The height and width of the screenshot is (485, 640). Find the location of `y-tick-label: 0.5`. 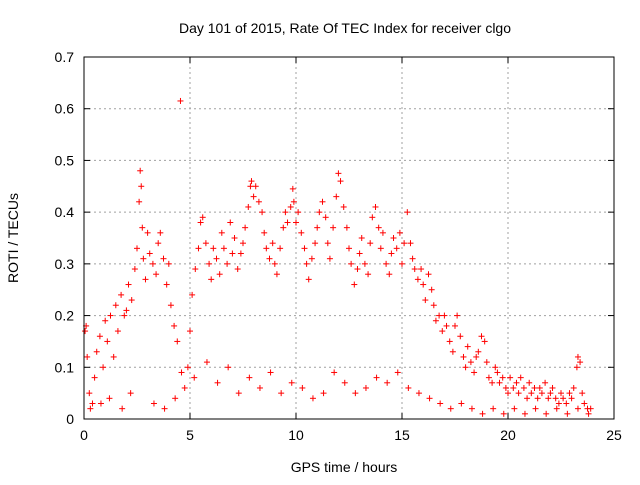

y-tick-label: 0.5 is located at coordinates (65, 160).